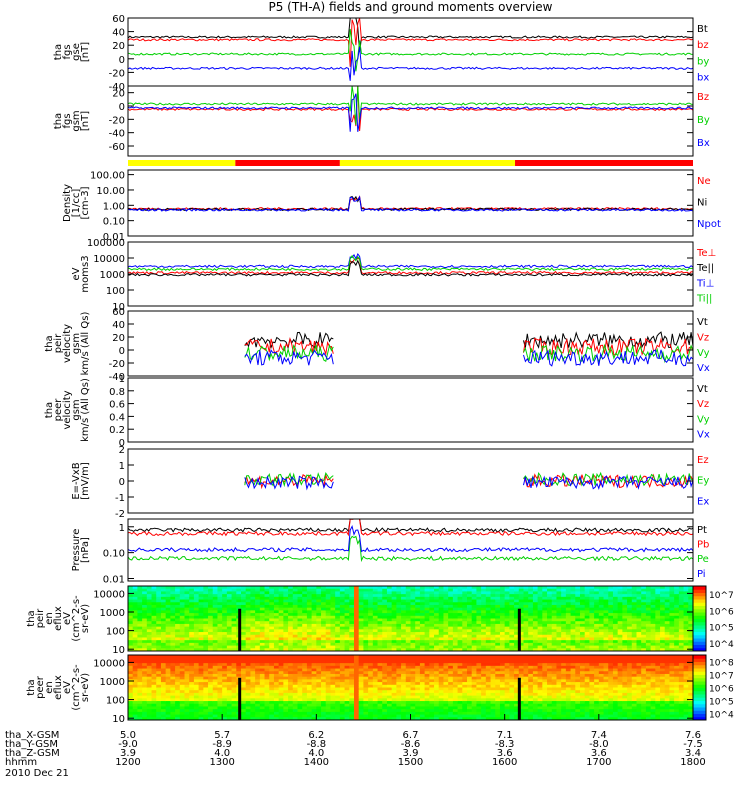 This screenshot has width=750, height=800. What do you see at coordinates (410, 687) in the screenshot?
I see `panel-peer_spec` at bounding box center [410, 687].